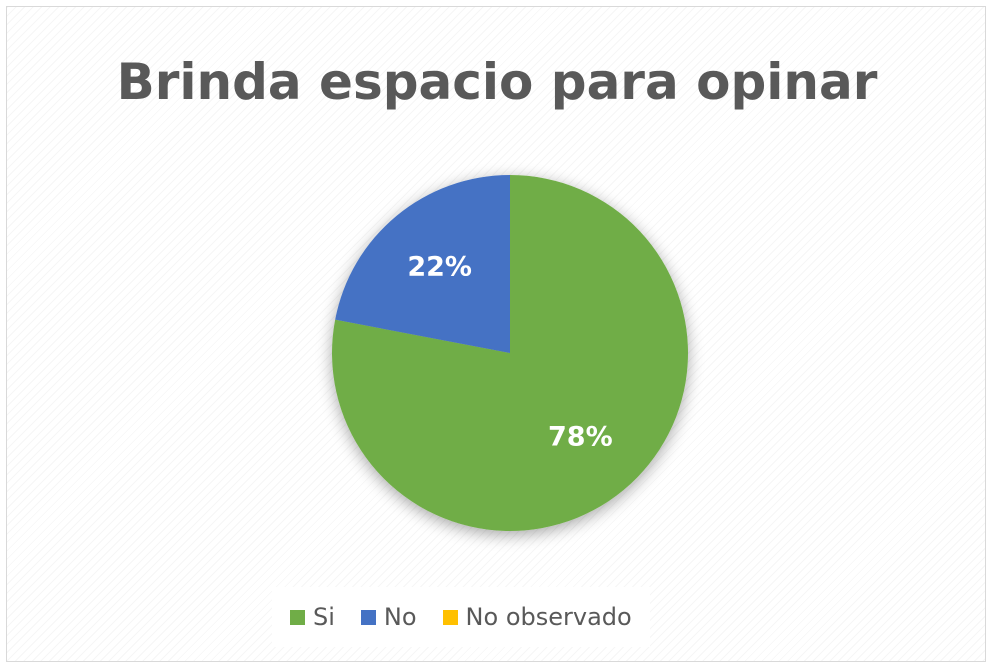  What do you see at coordinates (497, 82) in the screenshot?
I see `chart-title: Brinda espacio para opinar` at bounding box center [497, 82].